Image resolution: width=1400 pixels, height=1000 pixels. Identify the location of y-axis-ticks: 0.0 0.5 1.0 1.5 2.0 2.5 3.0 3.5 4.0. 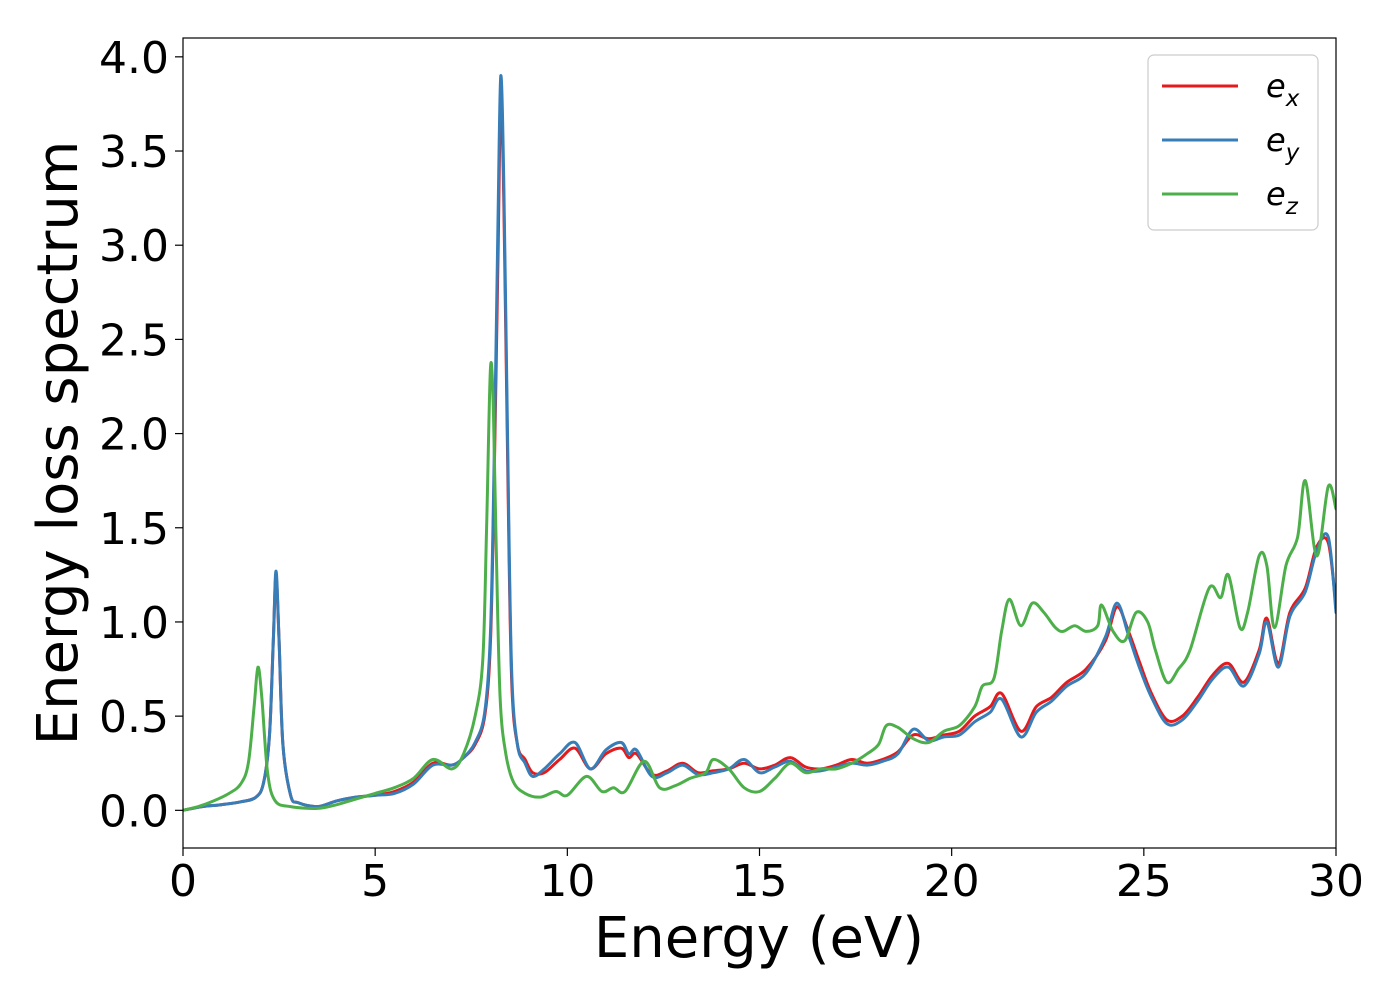
(141, 435).